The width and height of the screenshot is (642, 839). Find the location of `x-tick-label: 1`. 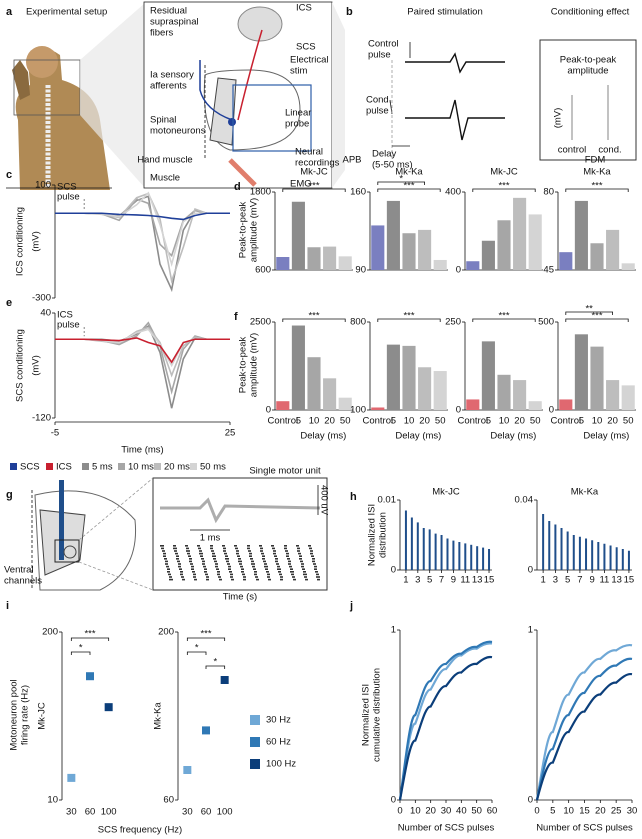

x-tick-label: 1 is located at coordinates (405, 580).